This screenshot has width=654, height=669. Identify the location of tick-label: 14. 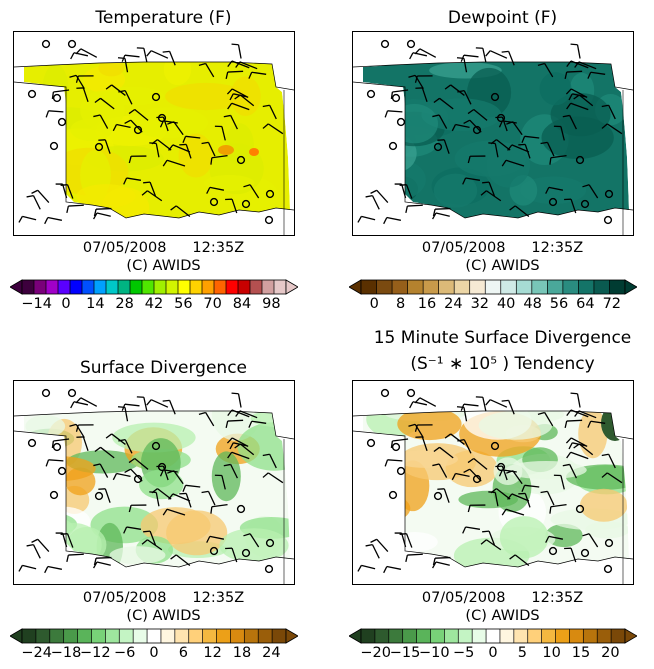
(95, 304).